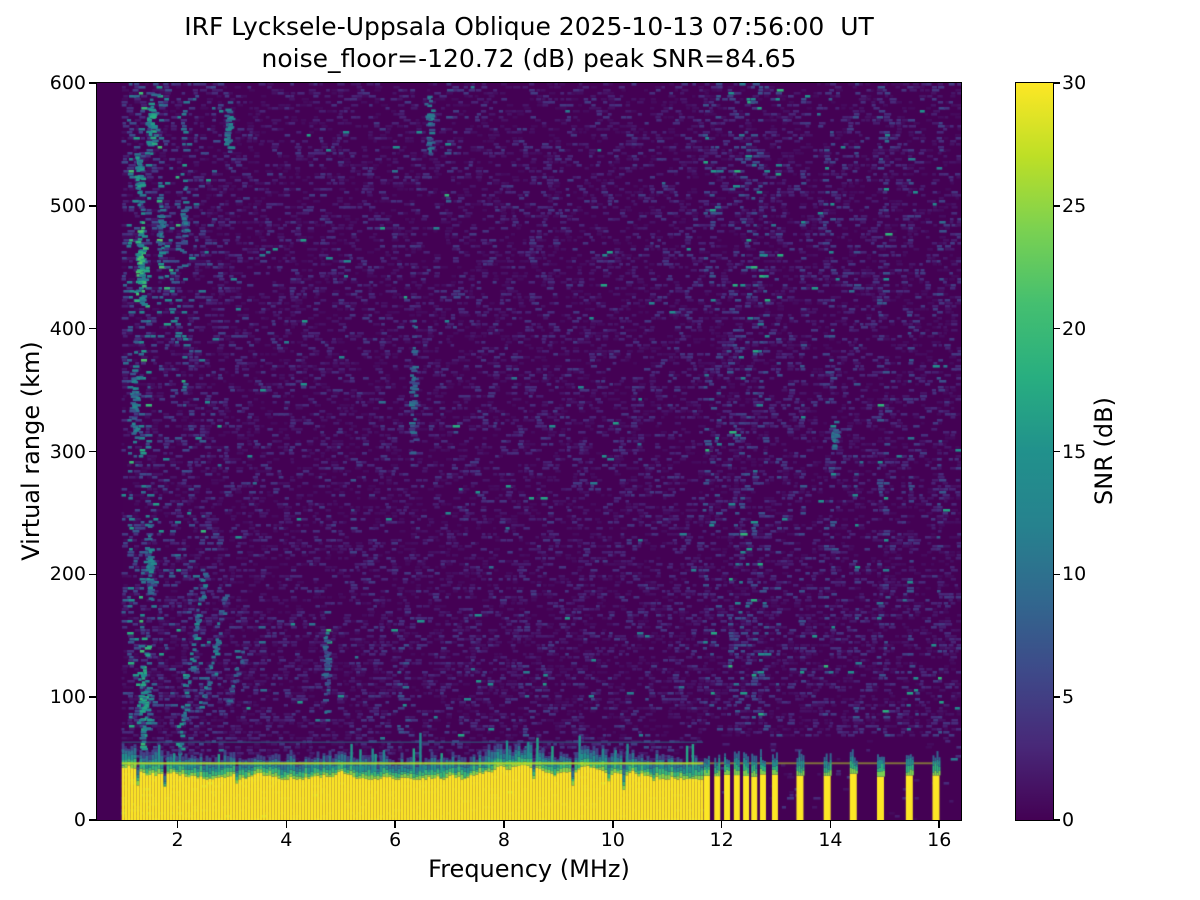 Image resolution: width=1200 pixels, height=900 pixels. I want to click on y-tick-label: 600, so click(67, 83).